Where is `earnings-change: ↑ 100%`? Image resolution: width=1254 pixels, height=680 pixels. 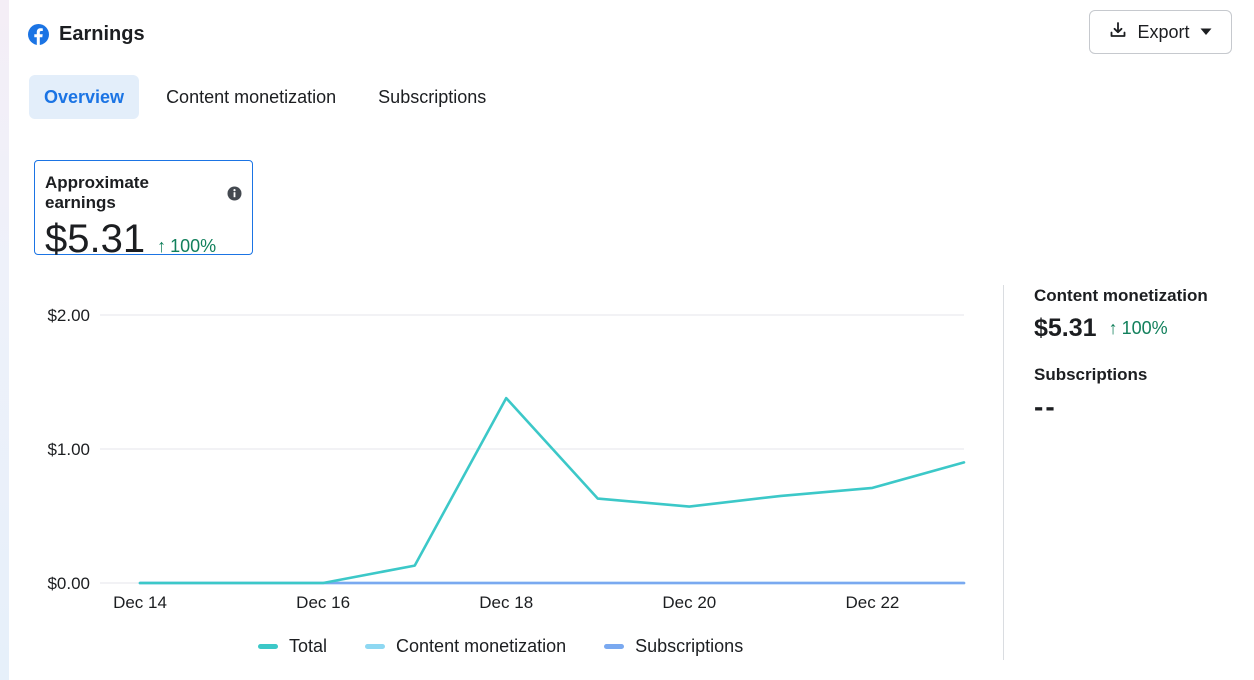 earnings-change: ↑ 100% is located at coordinates (186, 246).